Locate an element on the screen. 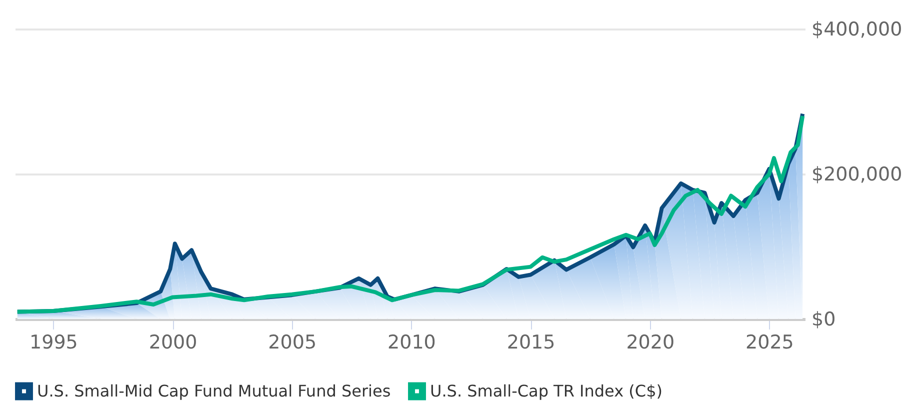 Image resolution: width=918 pixels, height=416 pixels. y-tick-label: $200,000 is located at coordinates (857, 175).